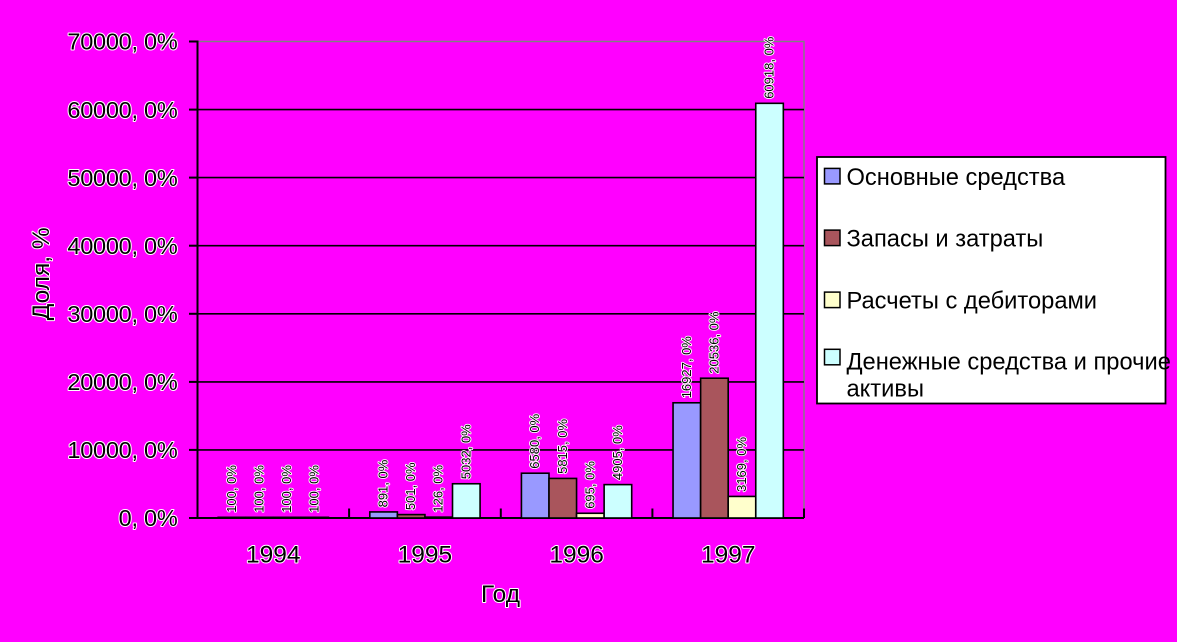 The width and height of the screenshot is (1177, 642). What do you see at coordinates (562, 446) in the screenshot?
I see `svg-text: 5815, 0%` at bounding box center [562, 446].